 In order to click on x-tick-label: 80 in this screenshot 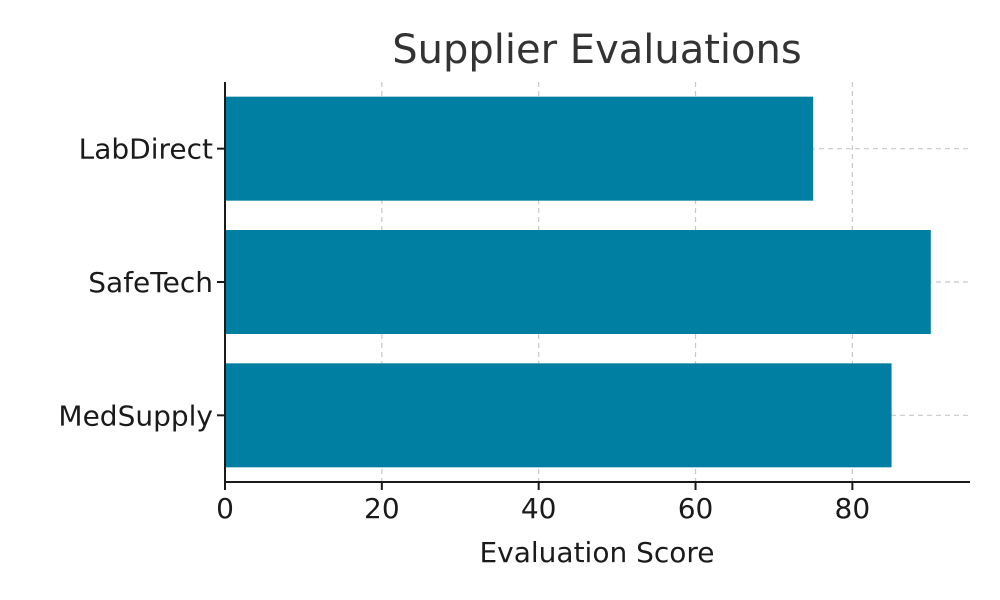, I will do `click(853, 508)`.